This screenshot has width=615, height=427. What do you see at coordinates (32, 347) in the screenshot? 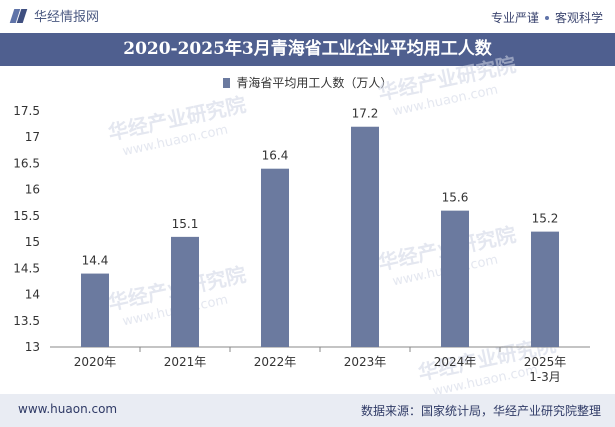
I see `y-tick-label: 13` at bounding box center [32, 347].